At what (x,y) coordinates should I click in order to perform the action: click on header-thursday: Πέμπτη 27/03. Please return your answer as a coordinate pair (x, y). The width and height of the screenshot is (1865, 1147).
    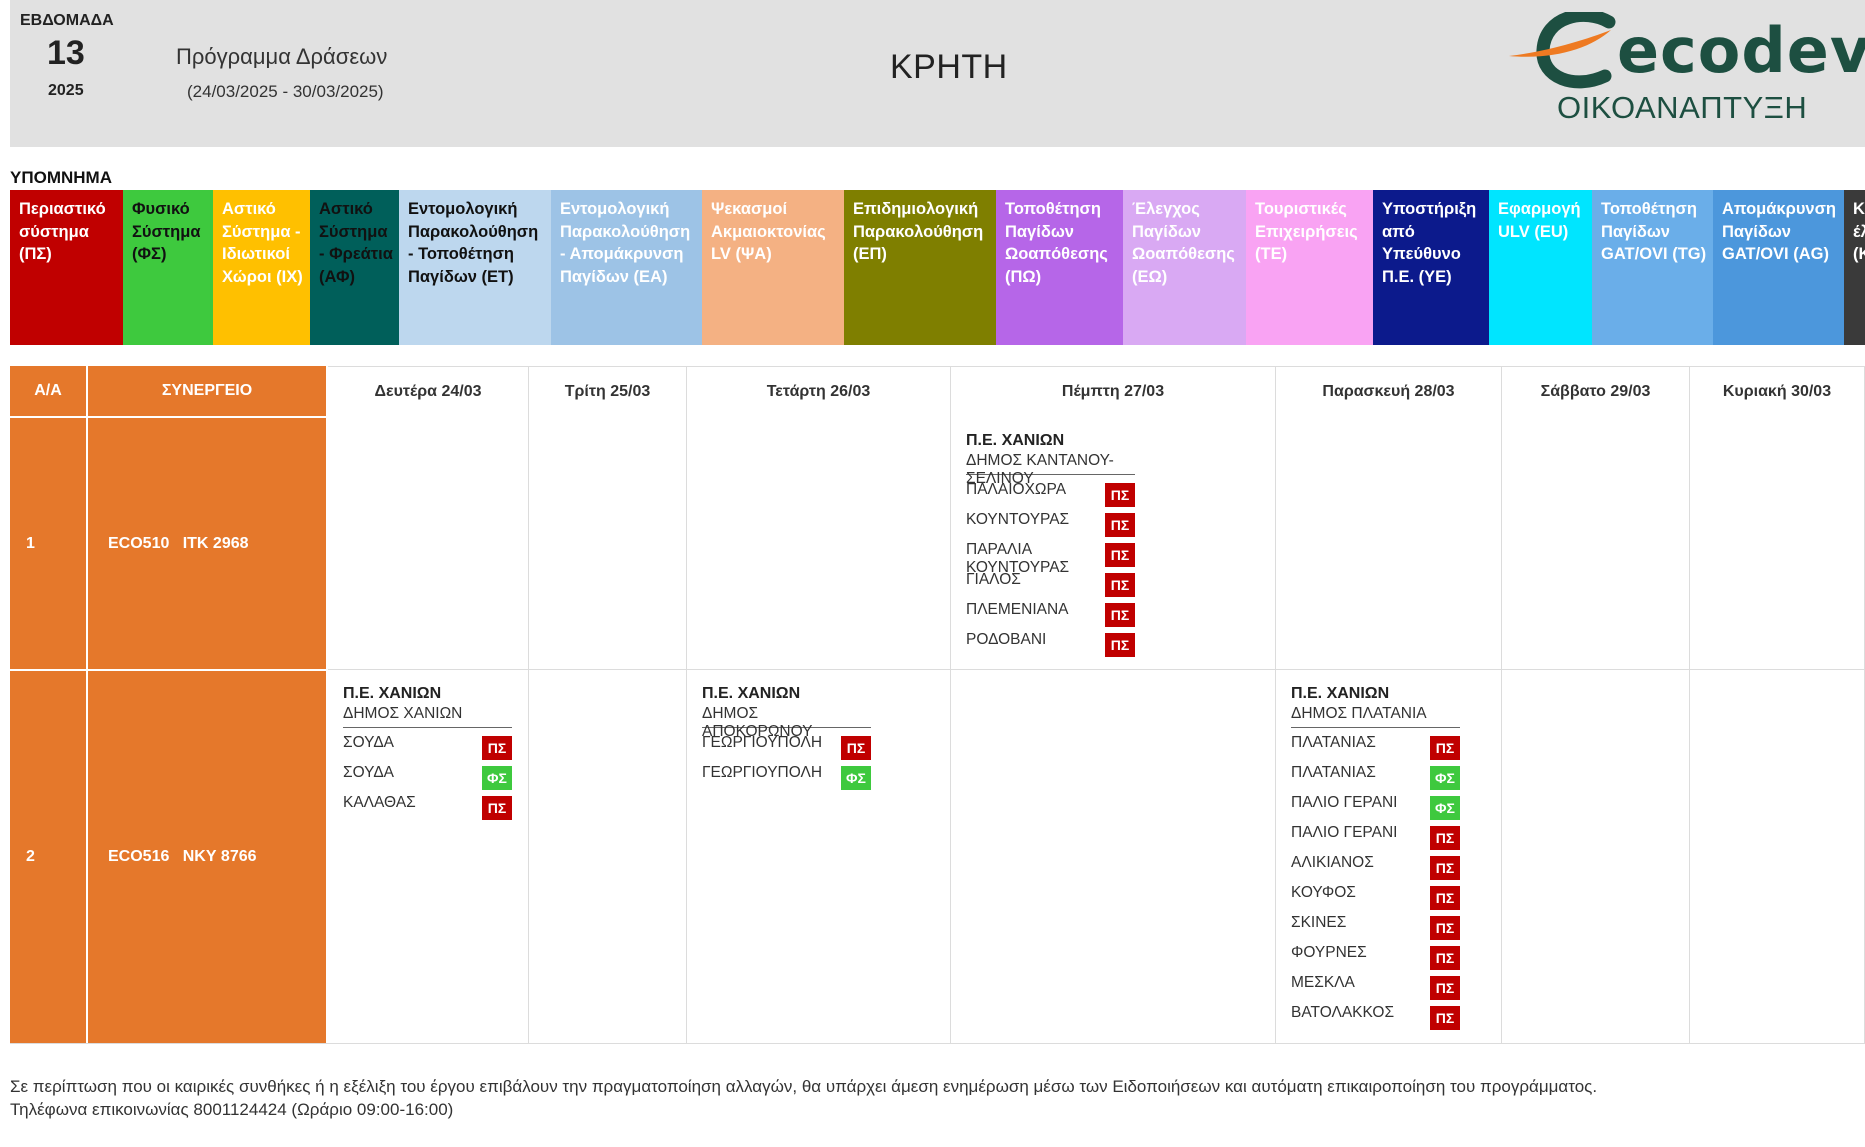
    Looking at the image, I should click on (1113, 391).